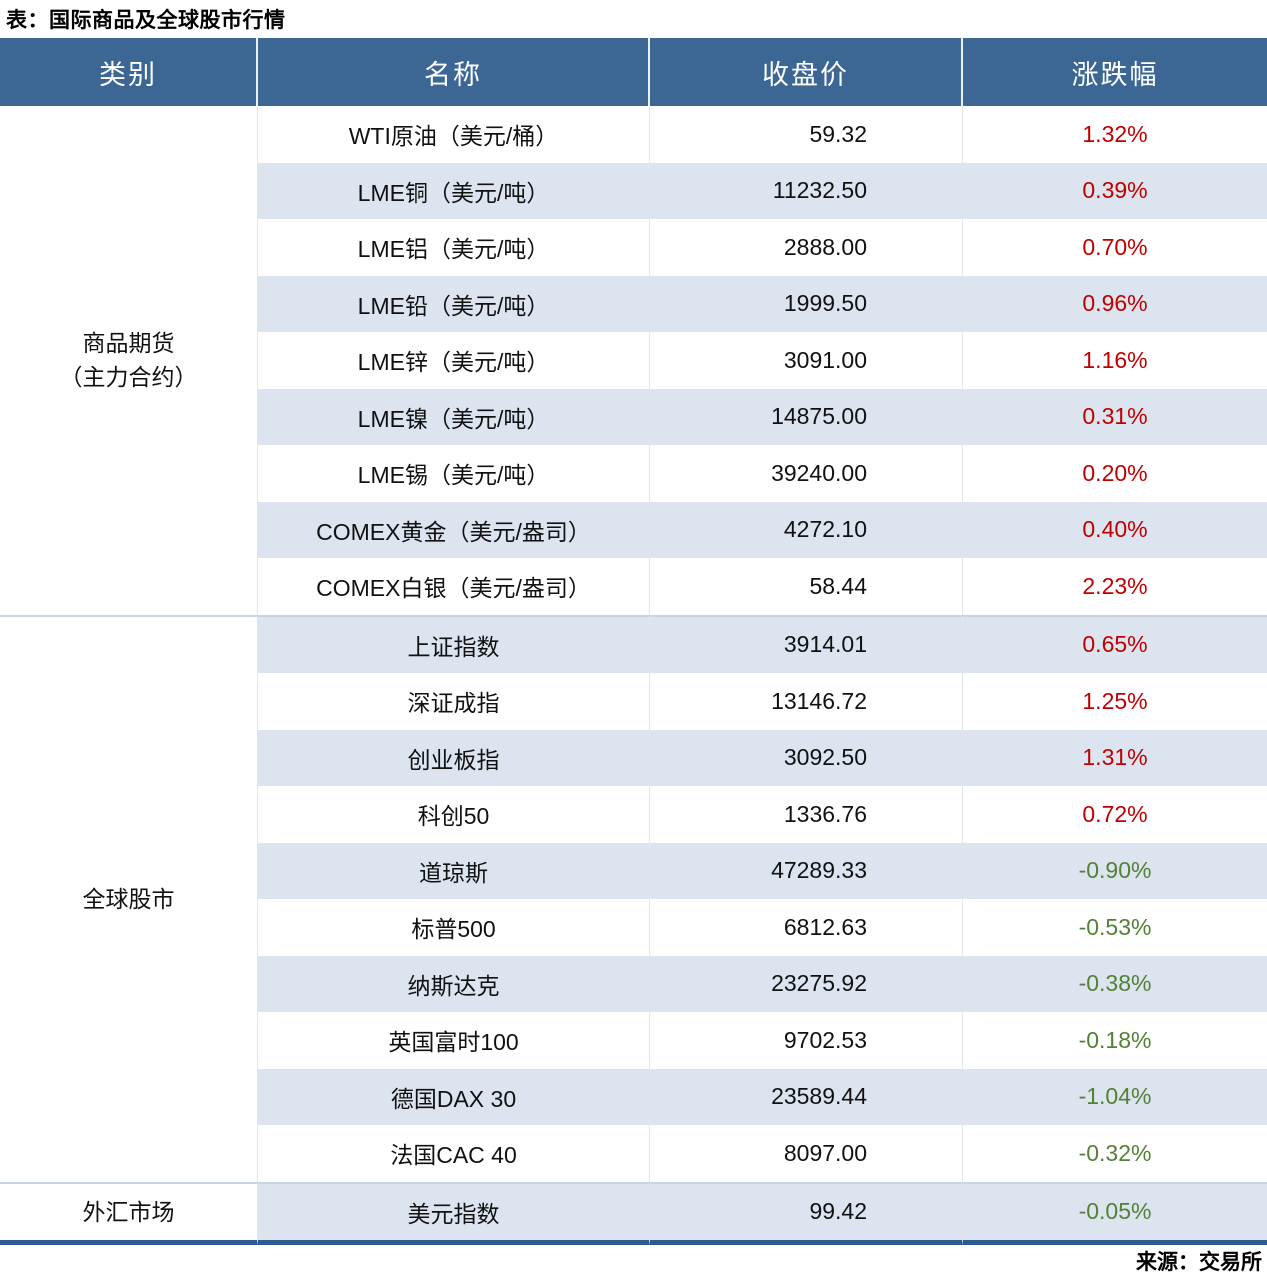  I want to click on change-pct-cell: 0.96%, so click(1115, 303).